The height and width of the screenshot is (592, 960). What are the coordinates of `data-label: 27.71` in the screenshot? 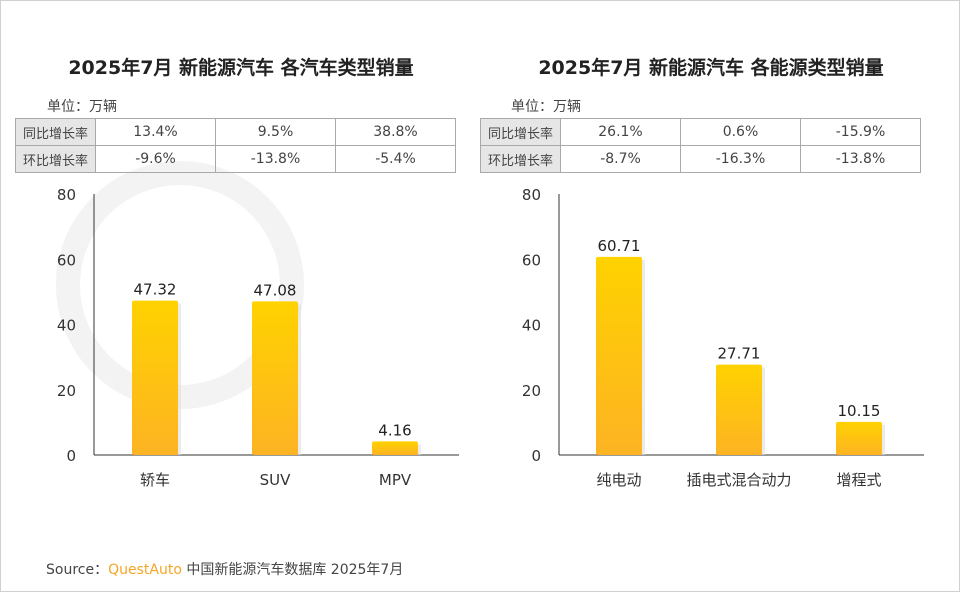 It's located at (739, 354).